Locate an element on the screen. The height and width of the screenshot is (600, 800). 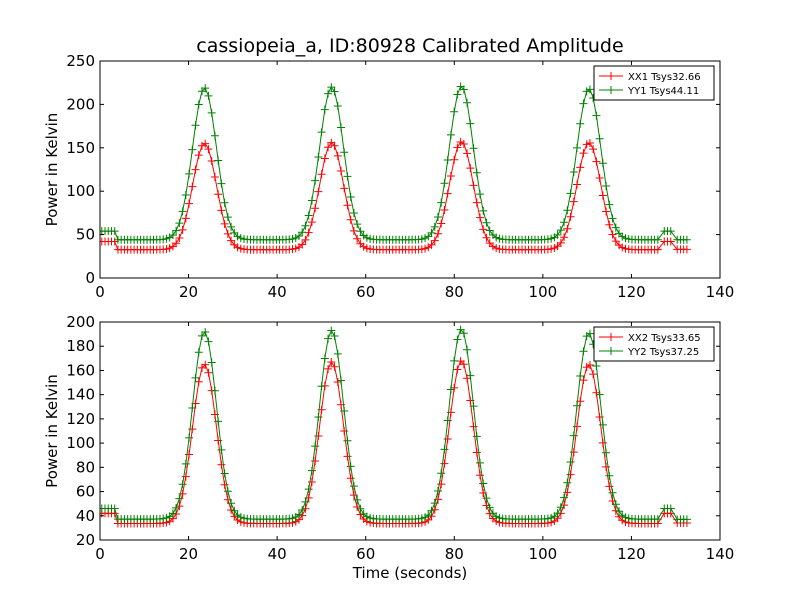
x-tick-label: 20 is located at coordinates (188, 554).